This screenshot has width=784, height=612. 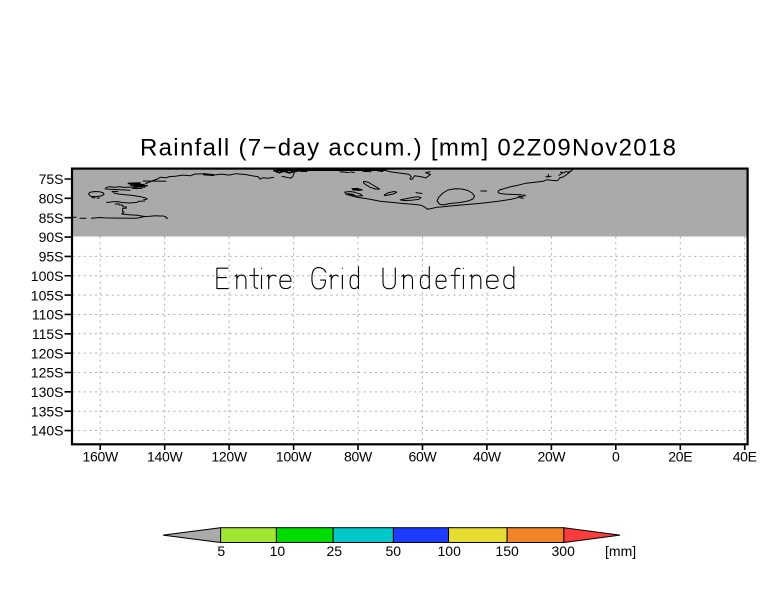 I want to click on svg-text: 115S, so click(x=48, y=334).